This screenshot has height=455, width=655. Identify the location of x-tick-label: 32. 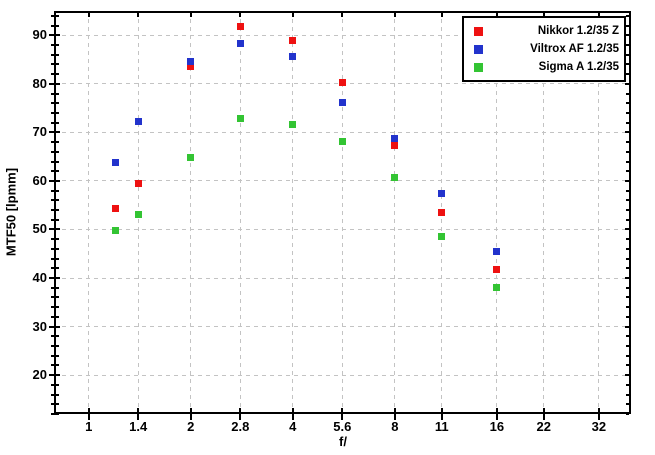
(599, 426).